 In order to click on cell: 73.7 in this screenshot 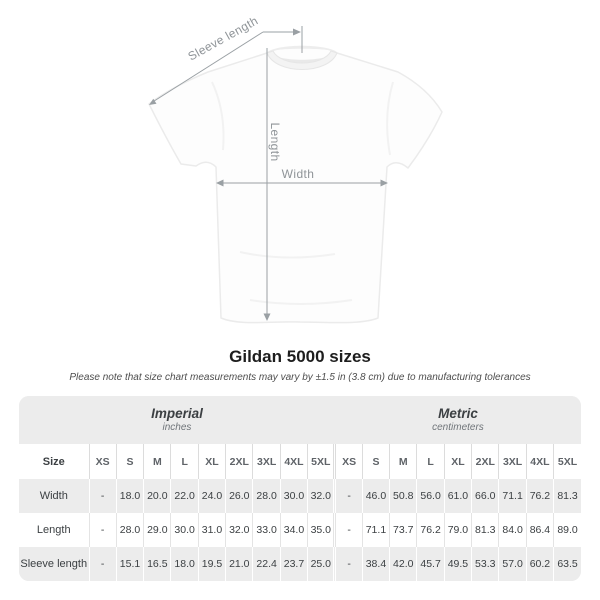, I will do `click(403, 530)`.